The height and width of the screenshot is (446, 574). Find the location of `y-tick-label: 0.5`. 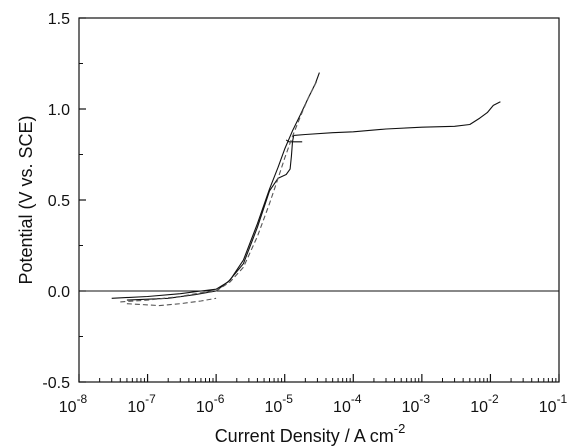

y-tick-label: 0.5 is located at coordinates (59, 201).